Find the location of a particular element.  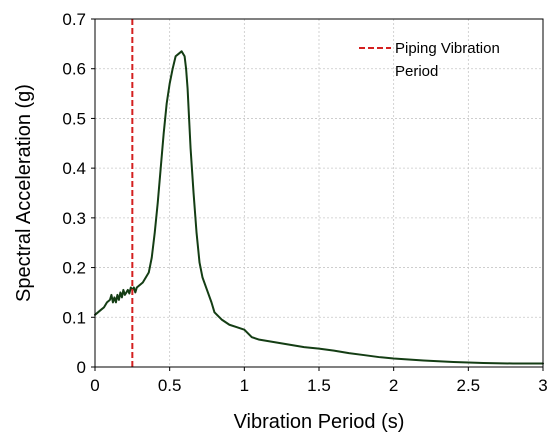

y-tick-label: 0.4 is located at coordinates (74, 168).